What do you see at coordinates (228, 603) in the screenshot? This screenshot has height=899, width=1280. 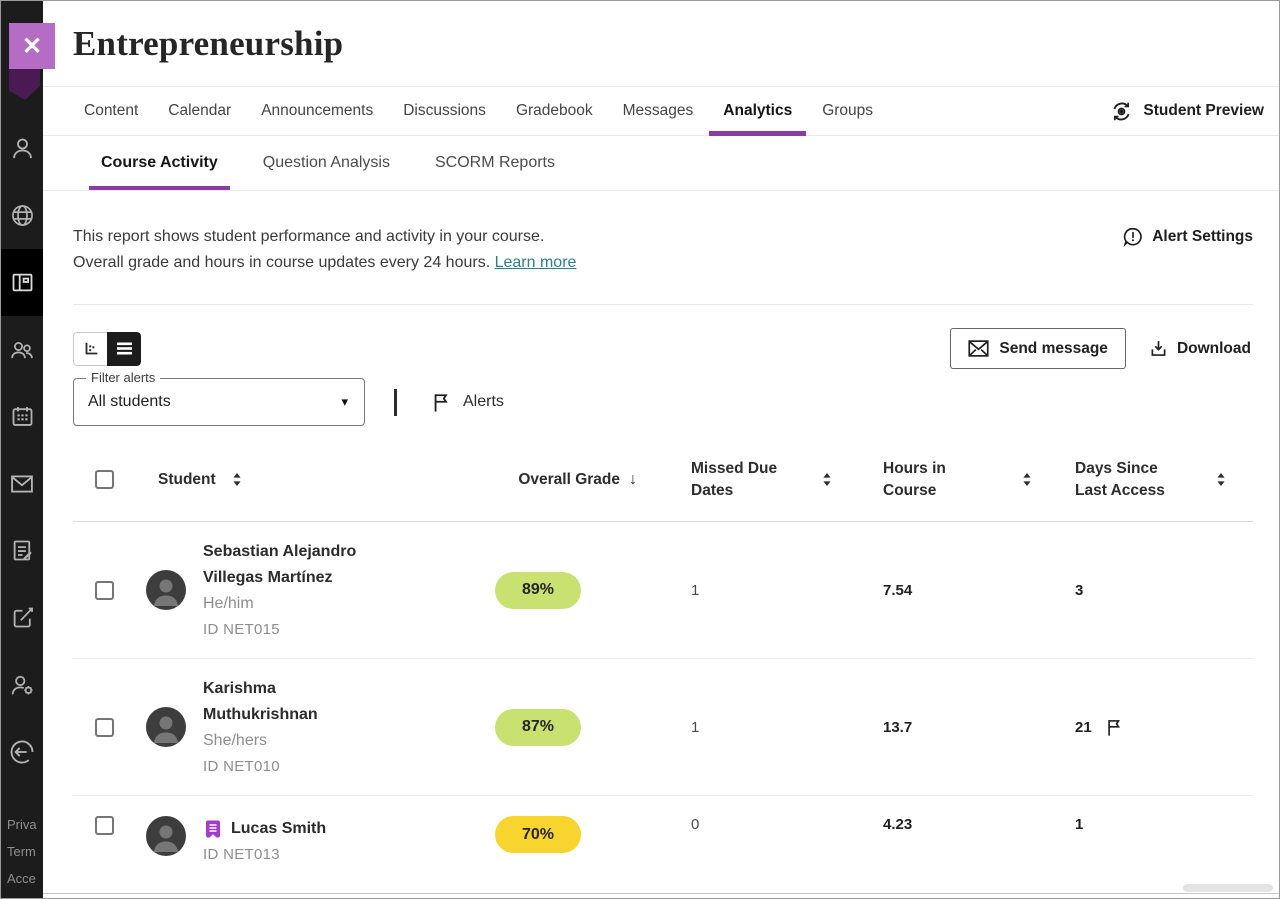 I see `student-pronouns: He/him` at bounding box center [228, 603].